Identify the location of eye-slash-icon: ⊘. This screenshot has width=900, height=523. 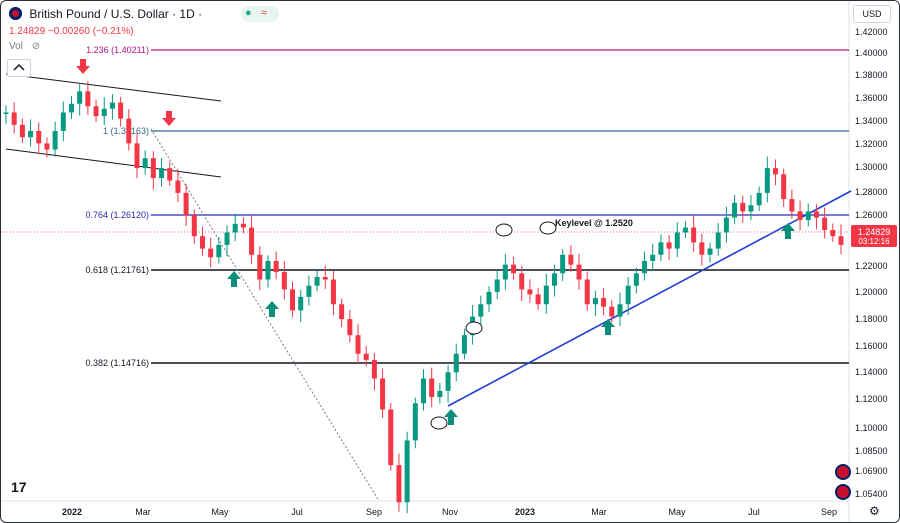
(36, 46).